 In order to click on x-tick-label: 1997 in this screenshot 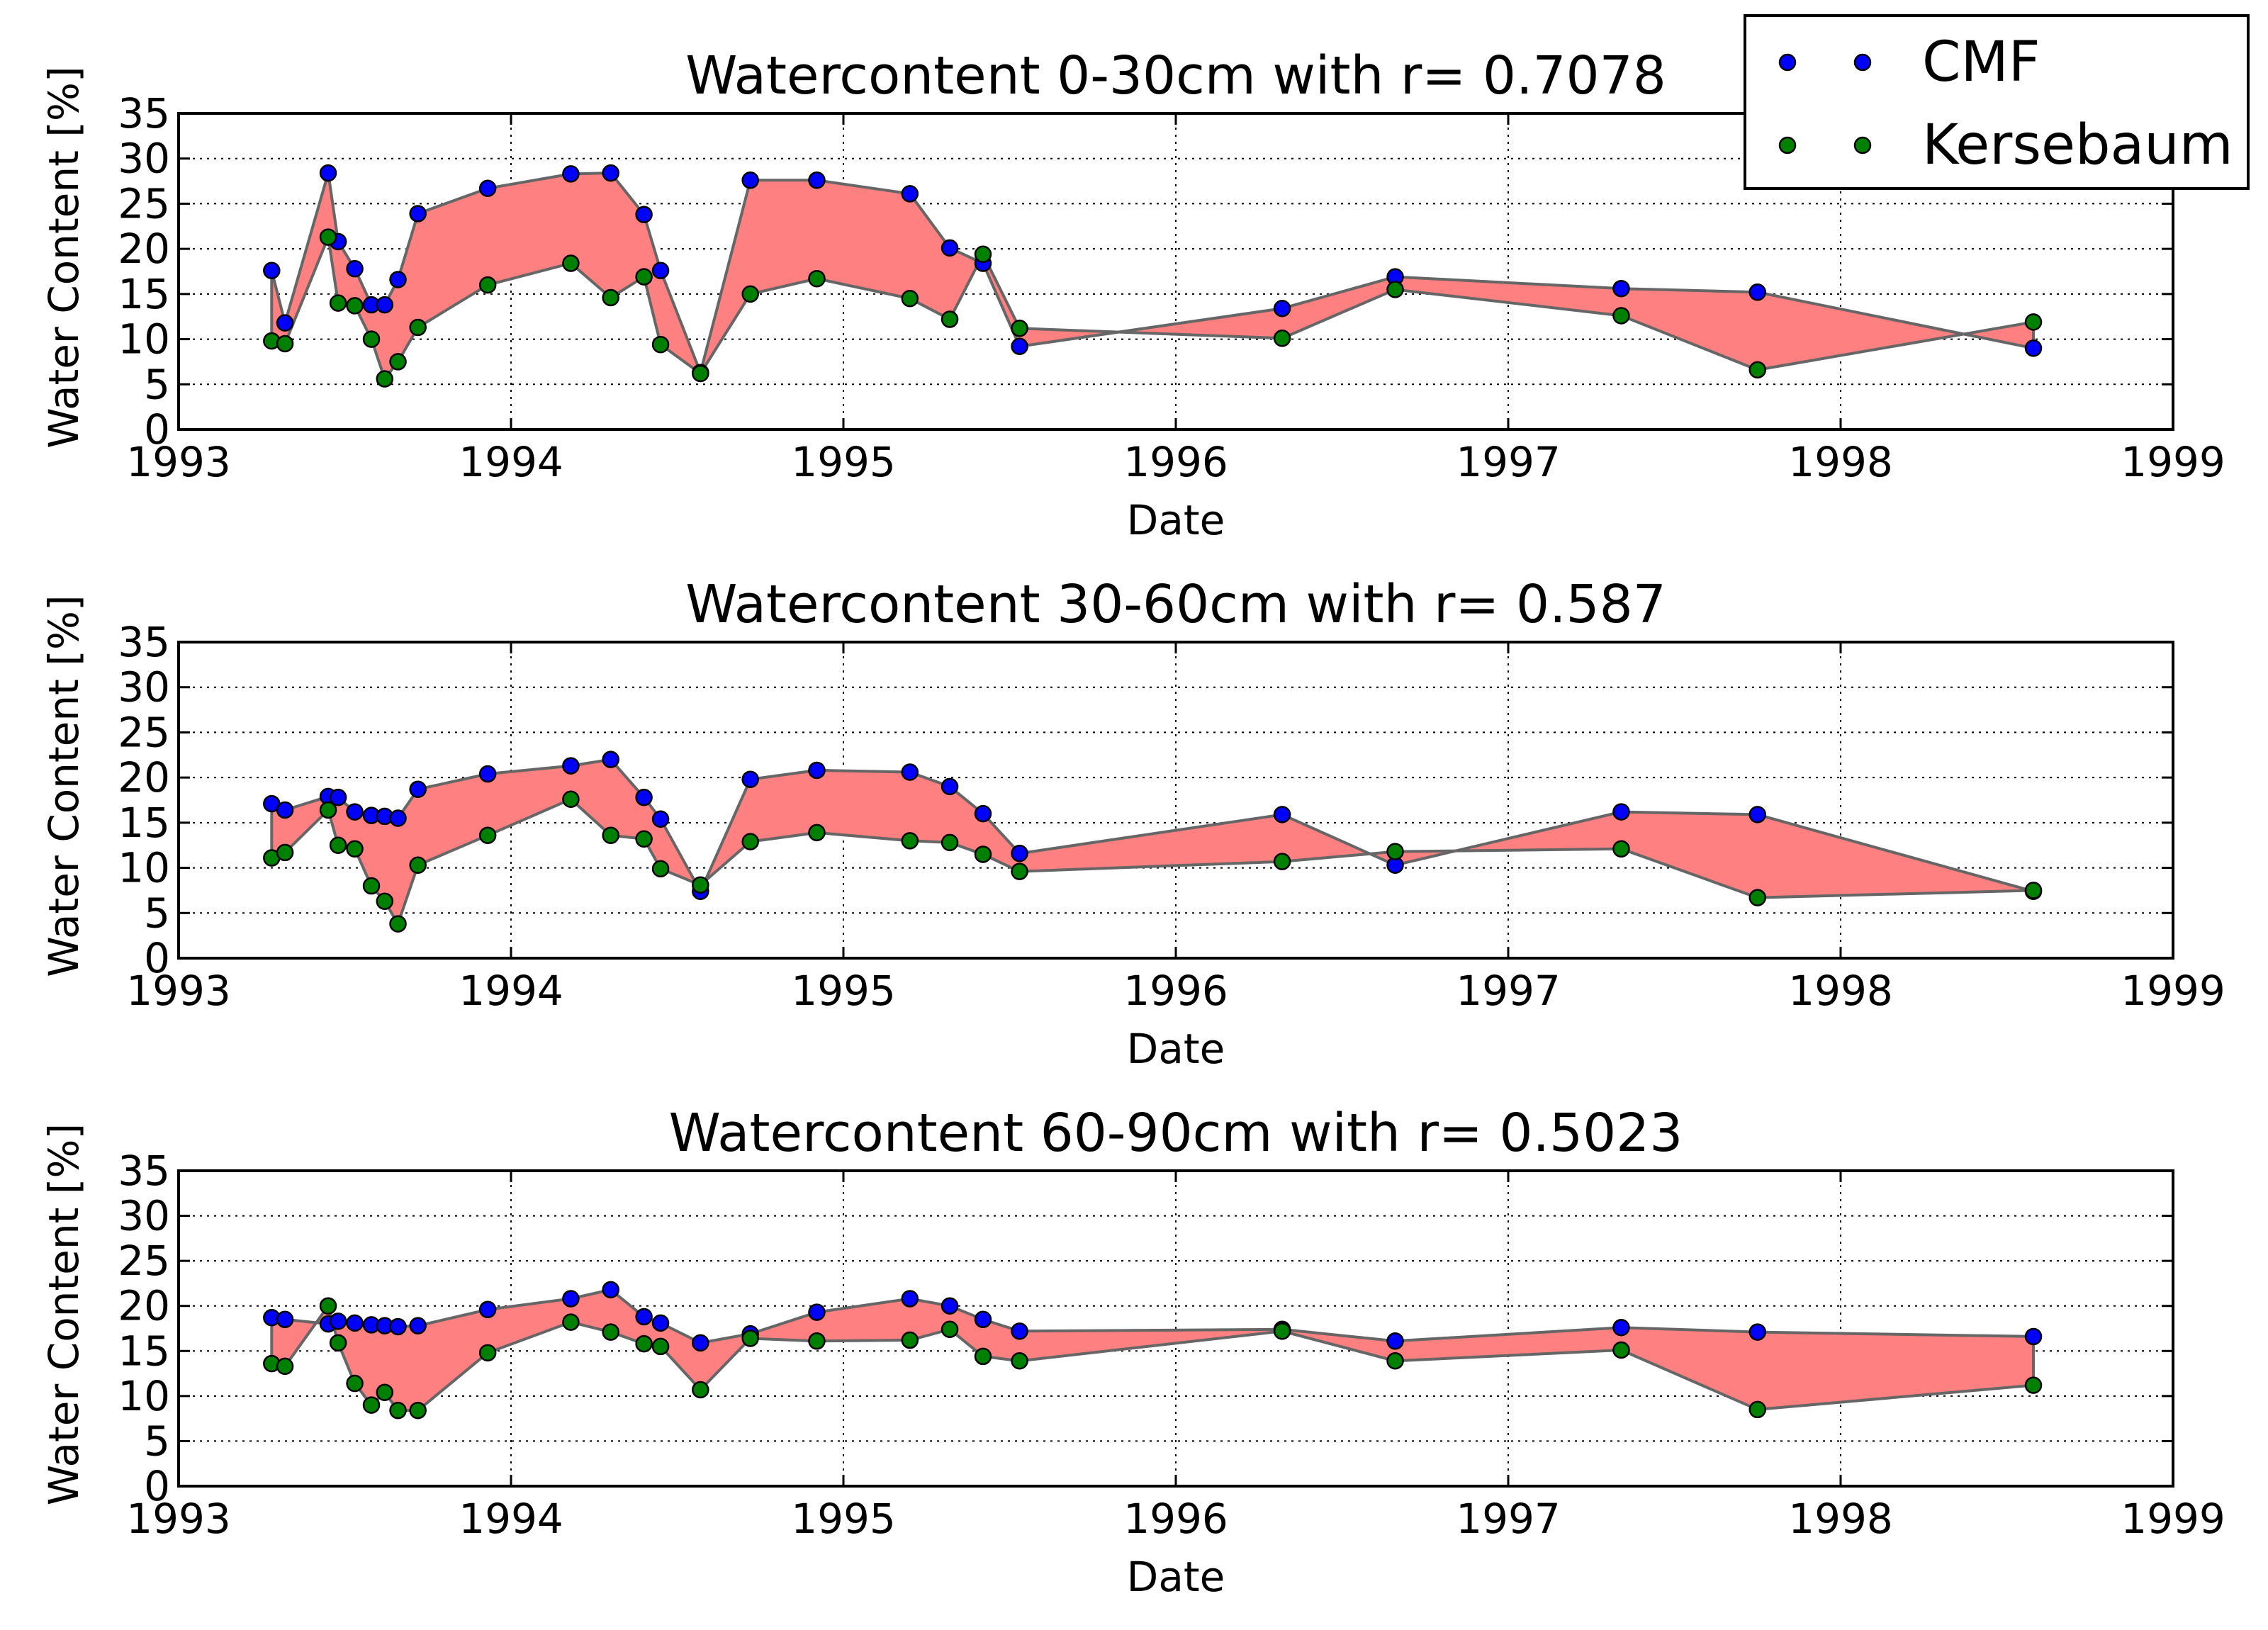, I will do `click(1508, 991)`.